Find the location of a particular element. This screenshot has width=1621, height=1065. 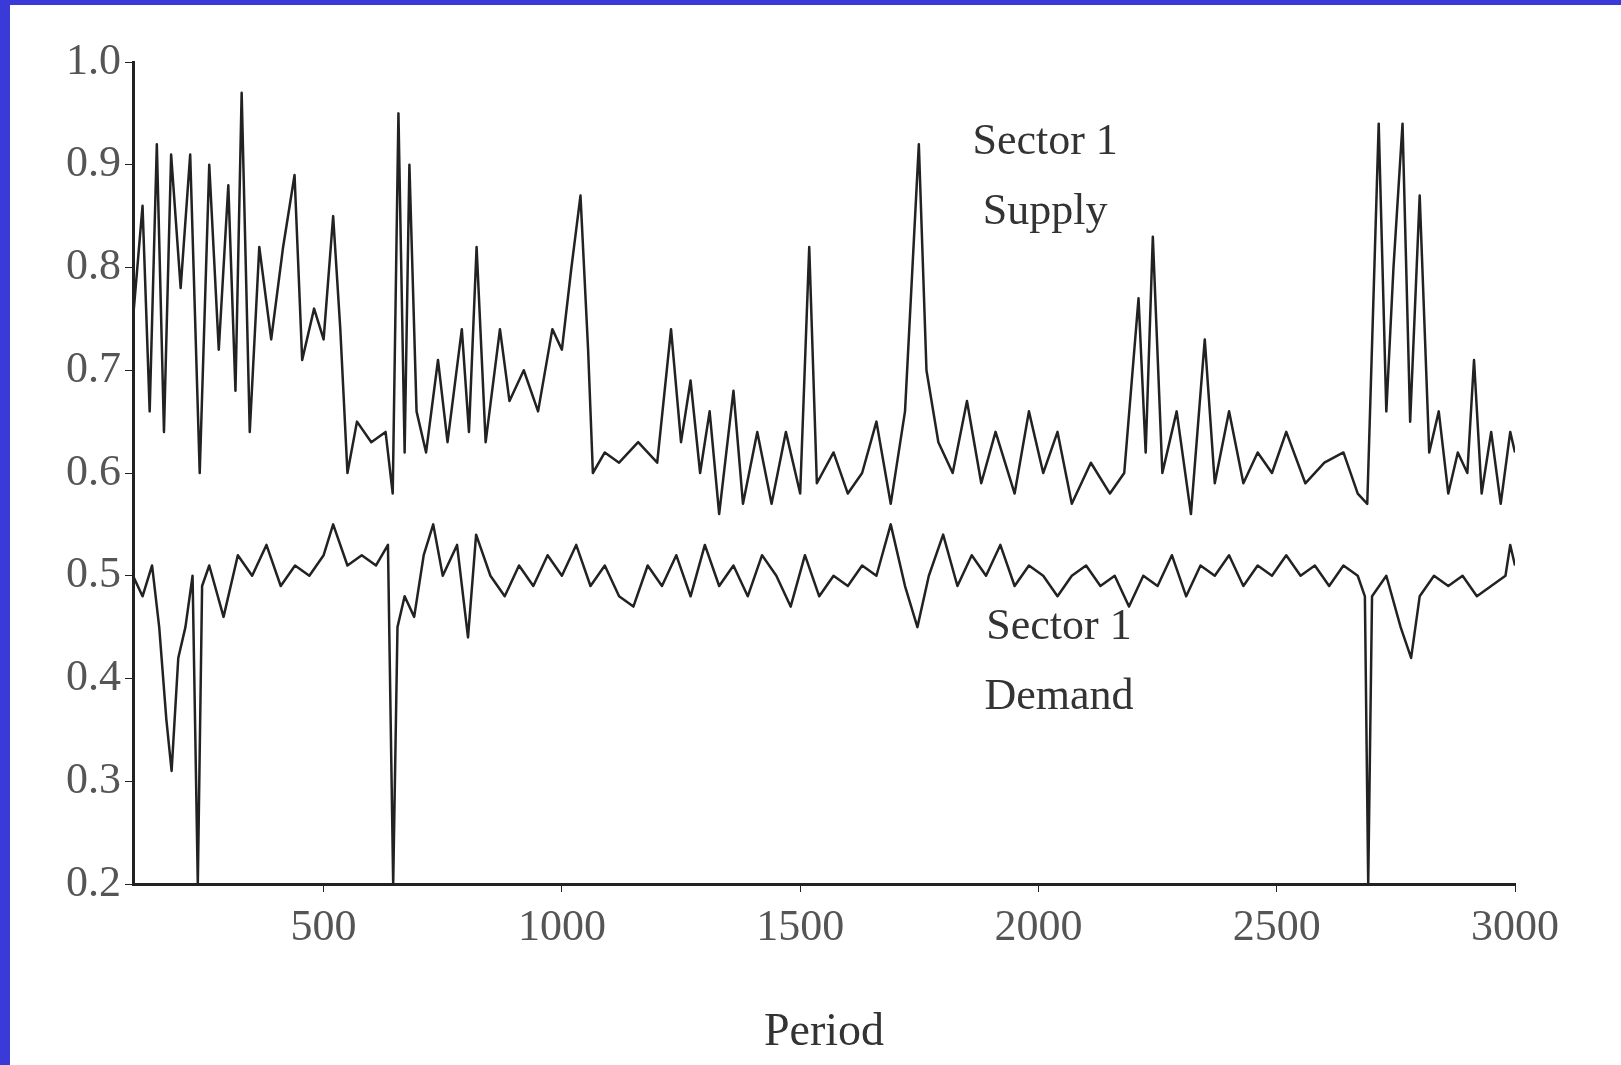

y-tick-label: 0.8 is located at coordinates (93, 265).